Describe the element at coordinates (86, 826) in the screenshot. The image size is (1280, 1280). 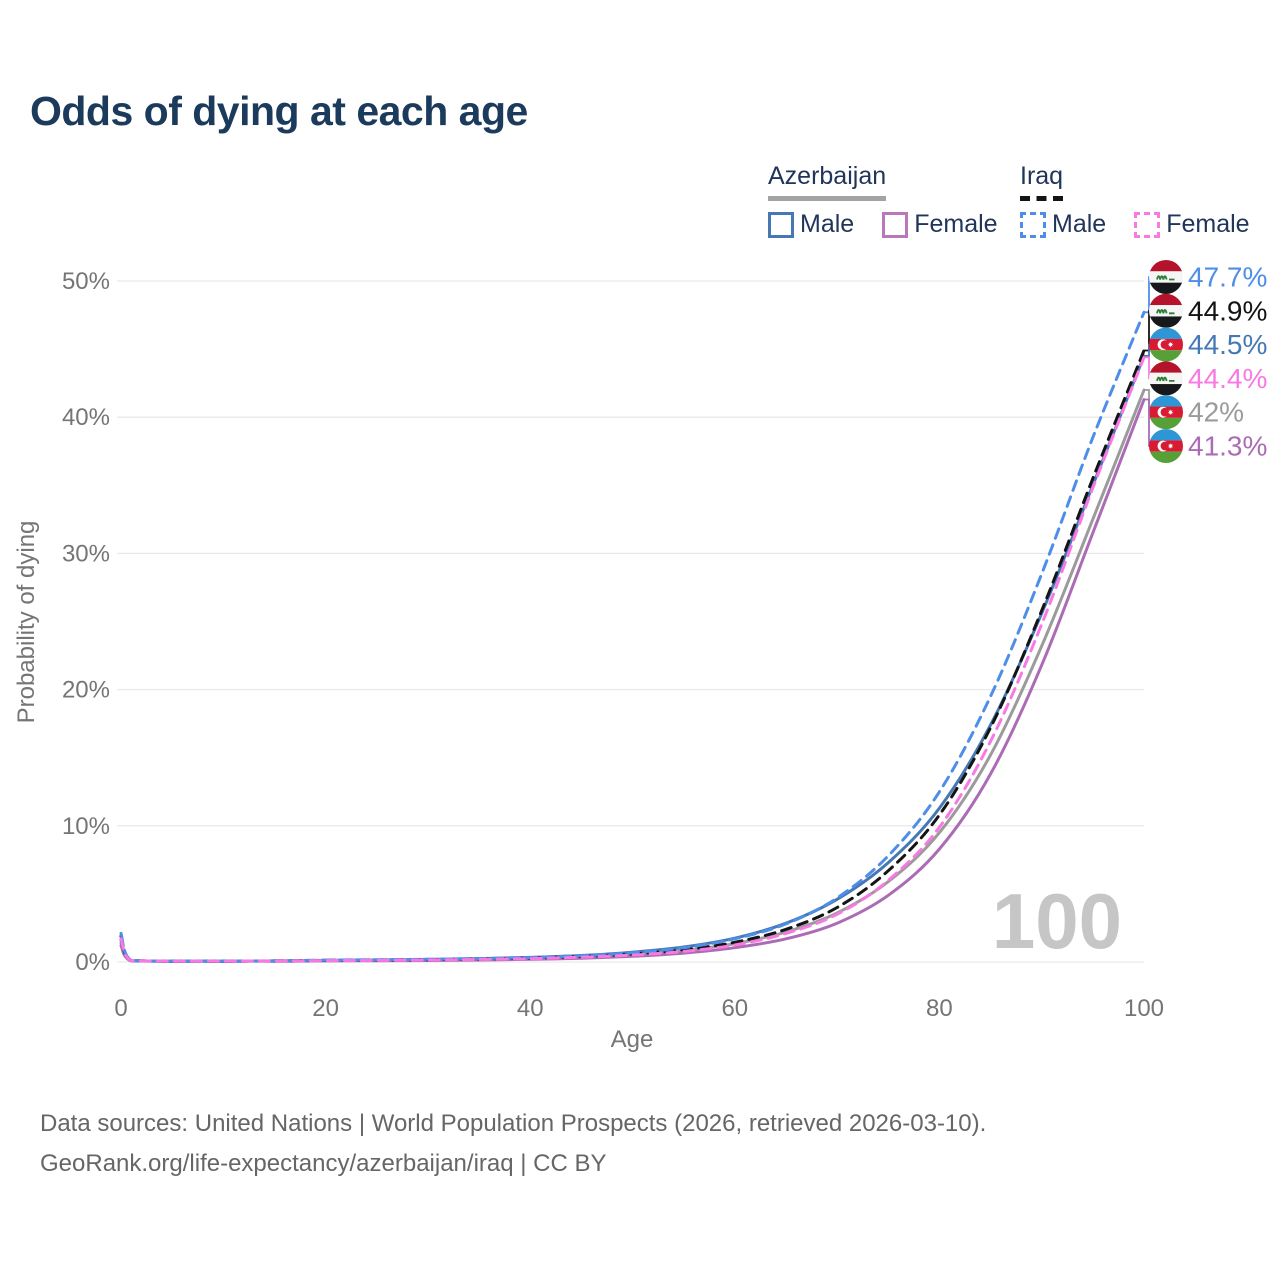
I see `y-tick-label: 10%` at that location.